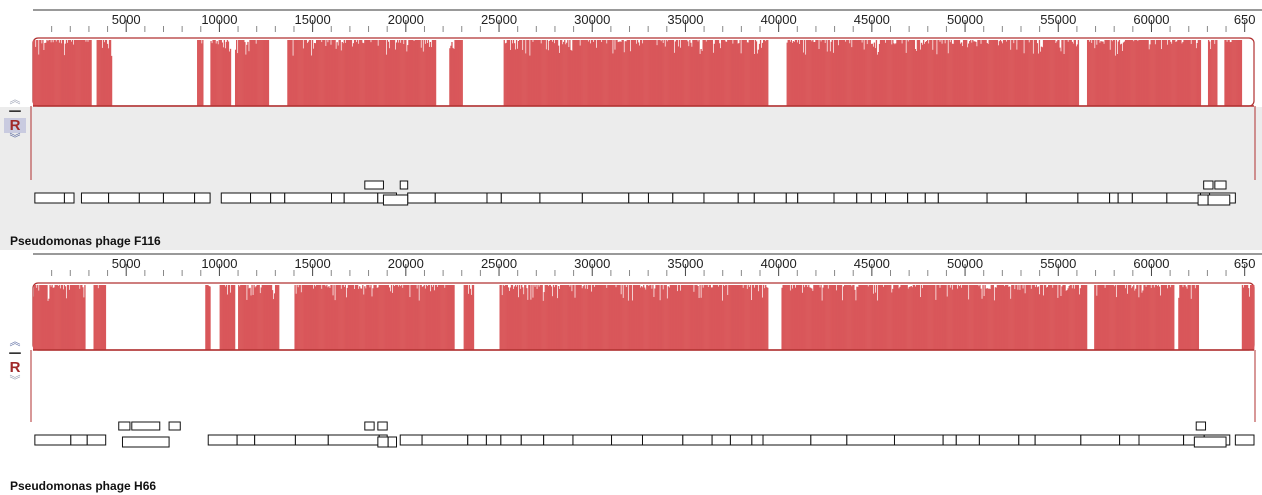 This screenshot has height=495, width=1262. What do you see at coordinates (219, 19) in the screenshot?
I see `ruler-label: 10000` at bounding box center [219, 19].